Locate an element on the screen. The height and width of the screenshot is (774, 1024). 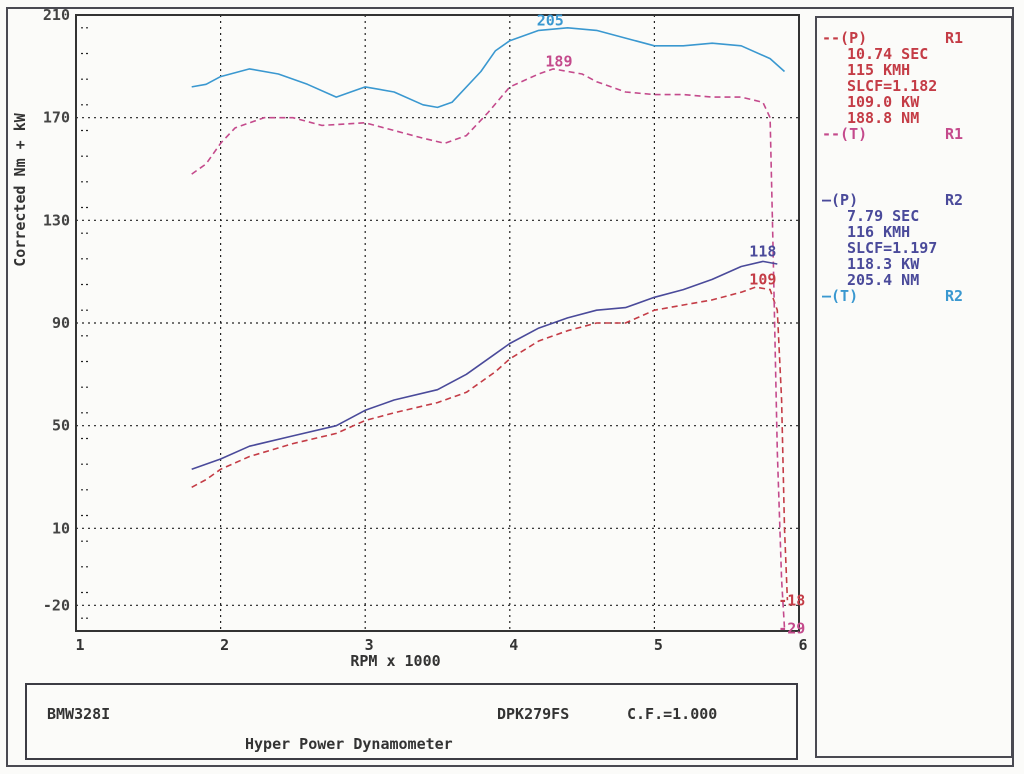
y-tick-label: 170 is located at coordinates (56, 118).